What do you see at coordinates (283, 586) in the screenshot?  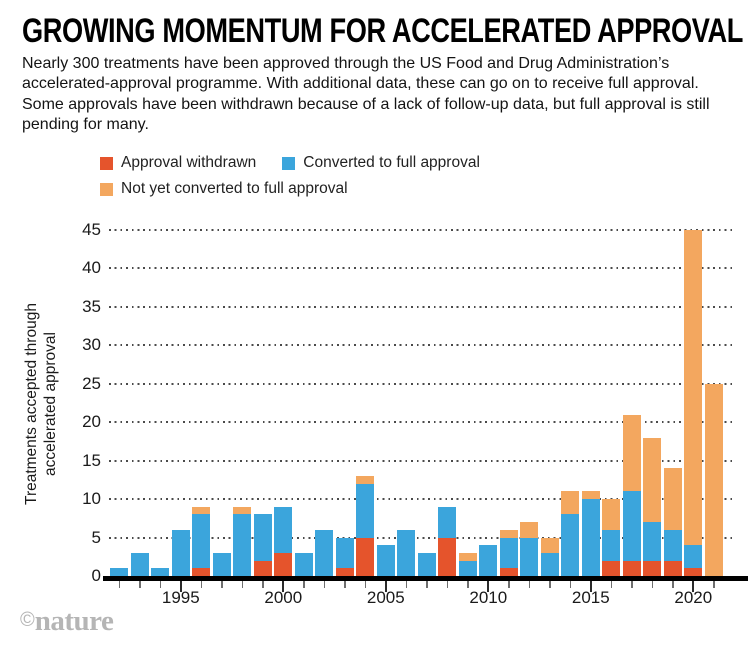 I see `x-tick-2000` at bounding box center [283, 586].